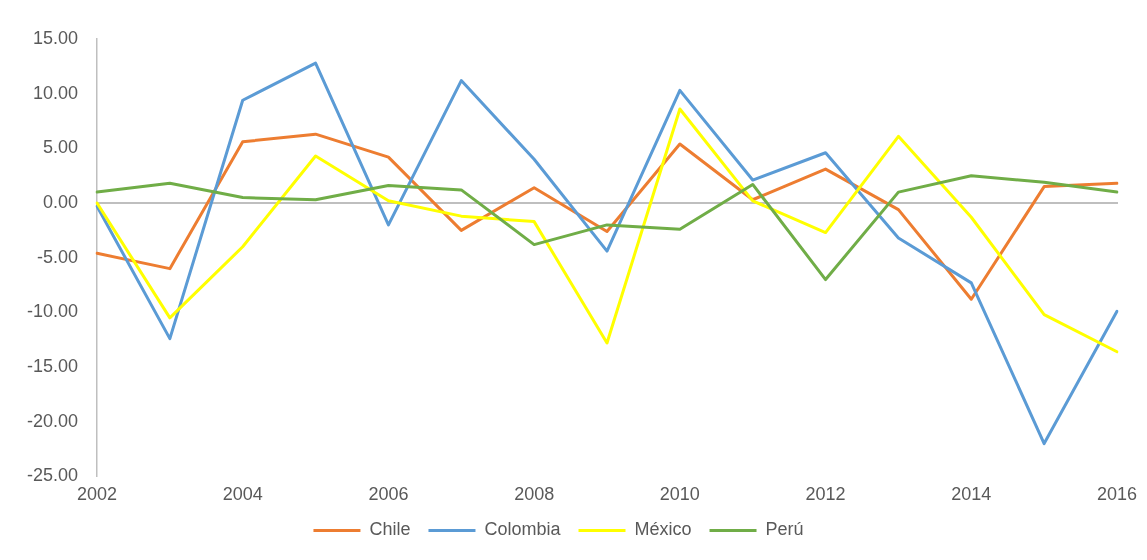  What do you see at coordinates (1117, 494) in the screenshot?
I see `x-tick-label: 2016` at bounding box center [1117, 494].